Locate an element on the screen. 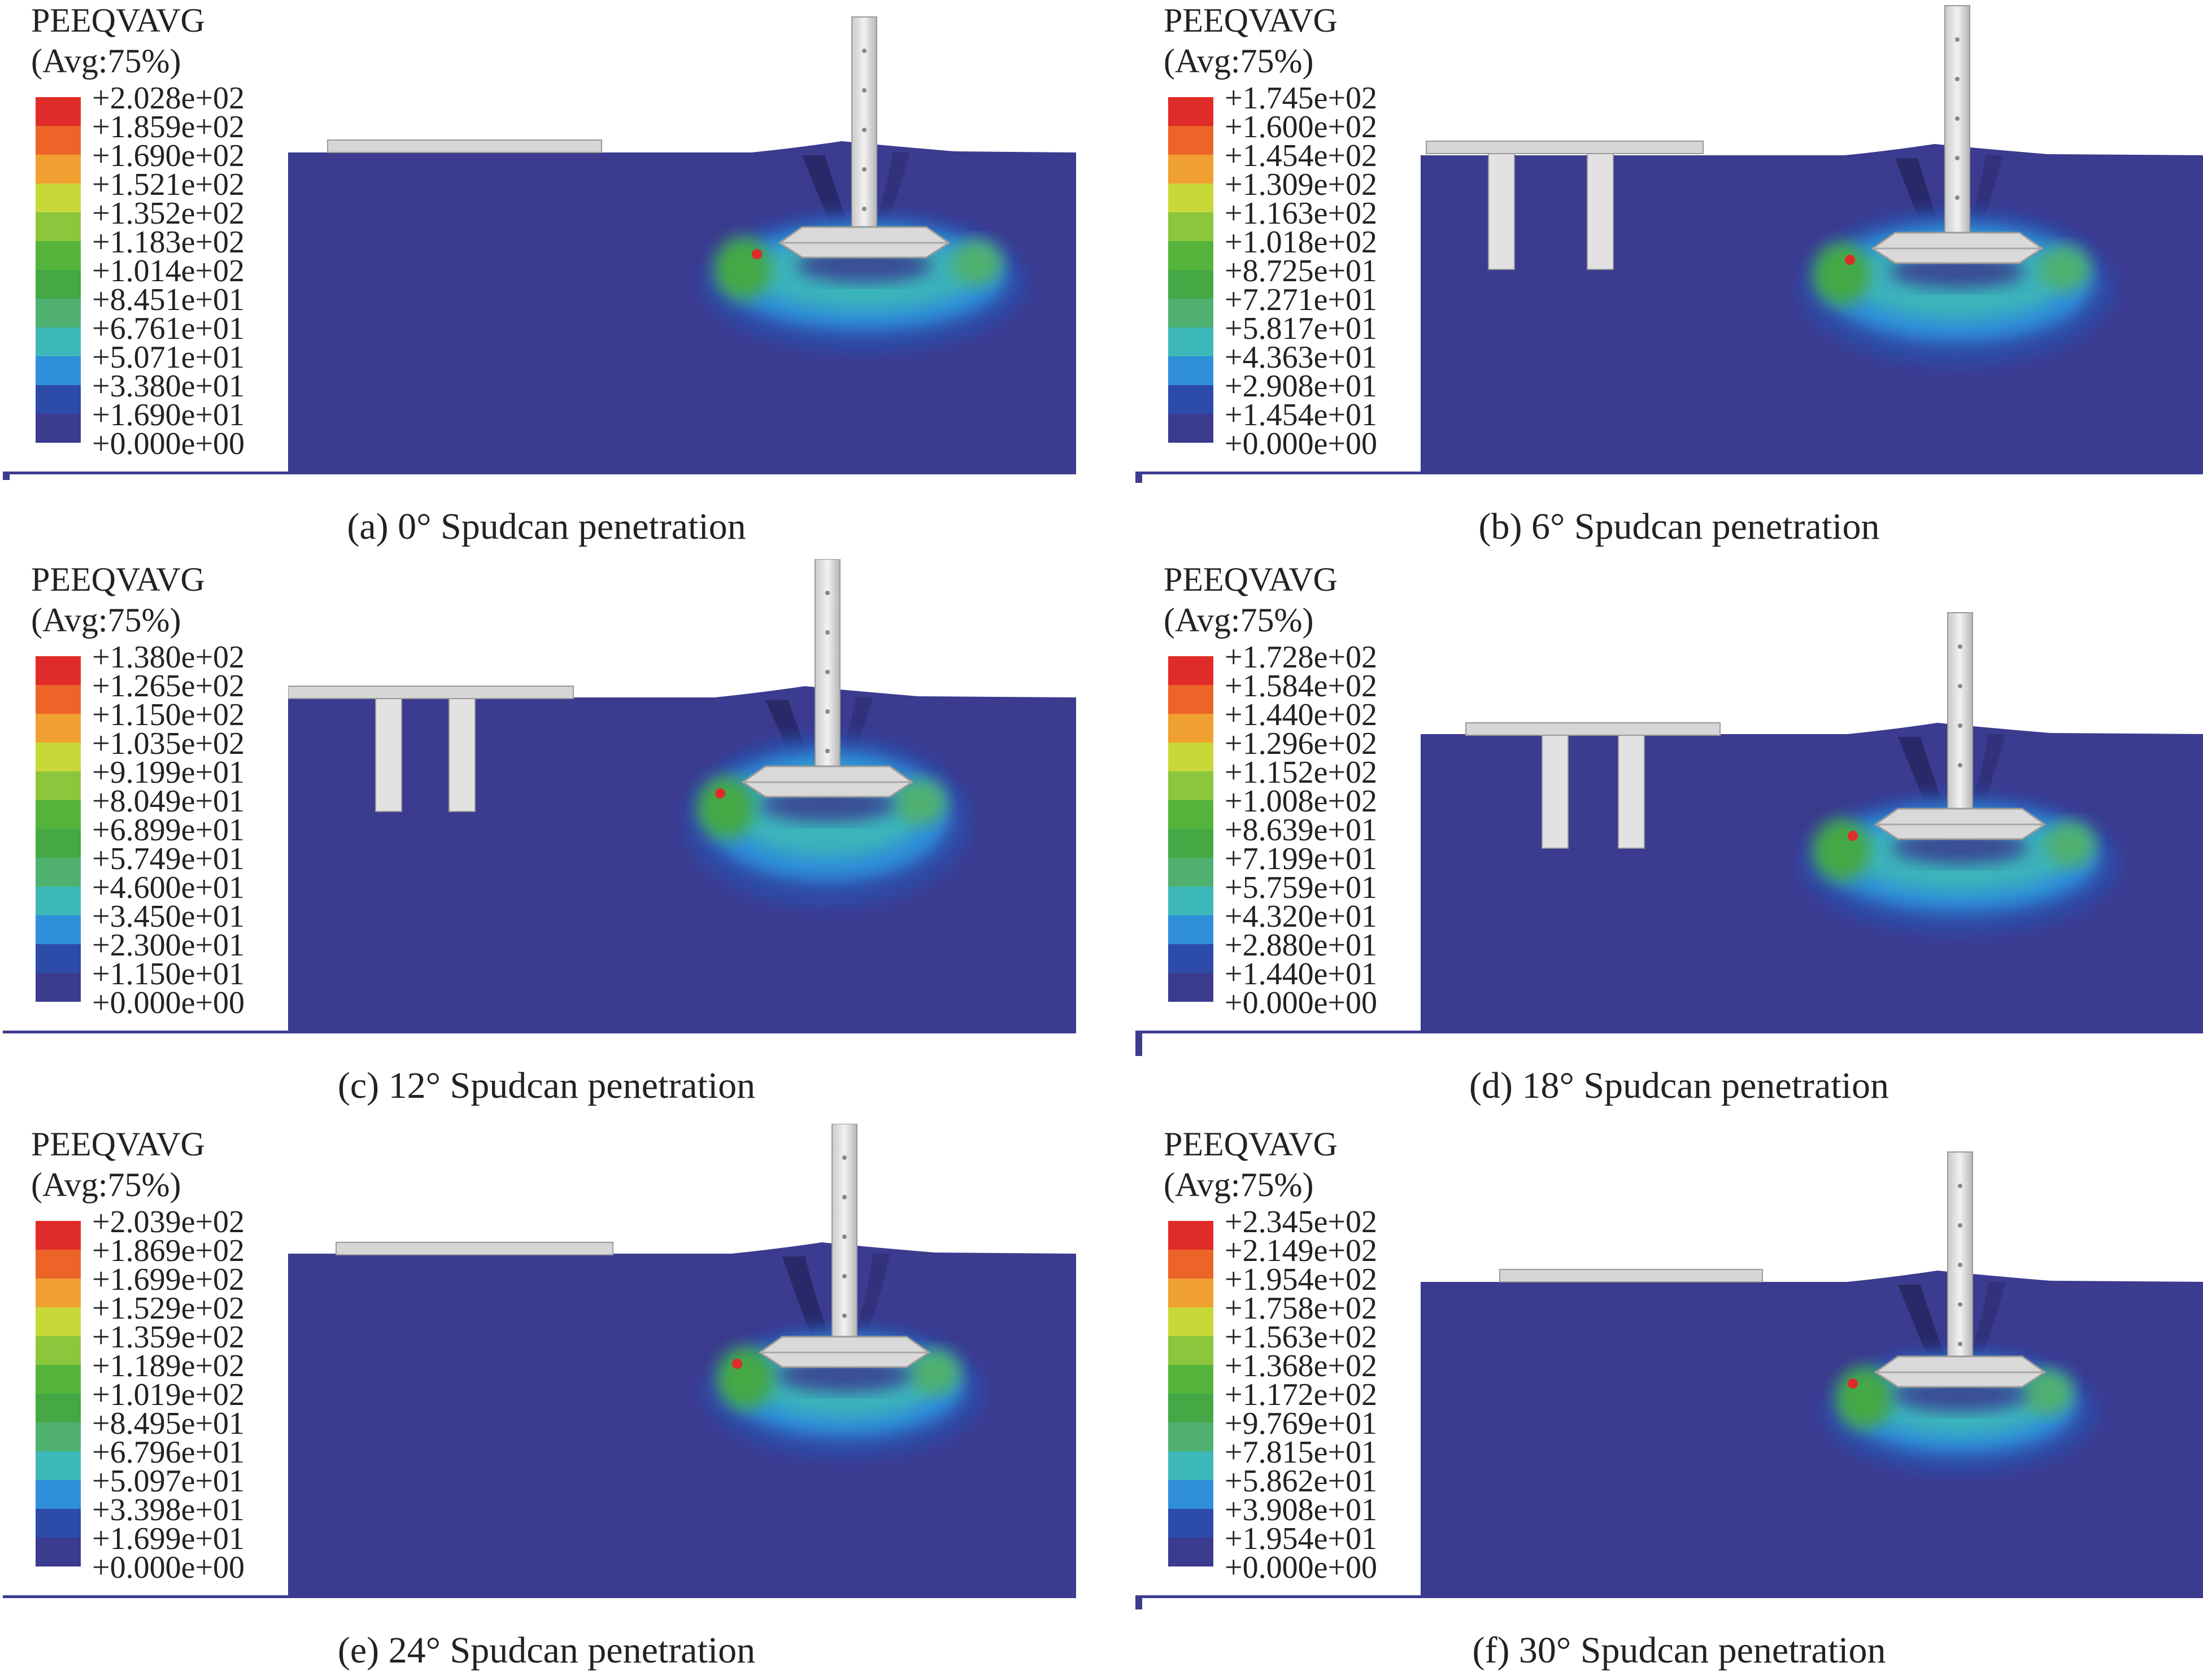 Image resolution: width=2203 pixels, height=1680 pixels. legend-tick-label: +1.380e+02 is located at coordinates (168, 657).